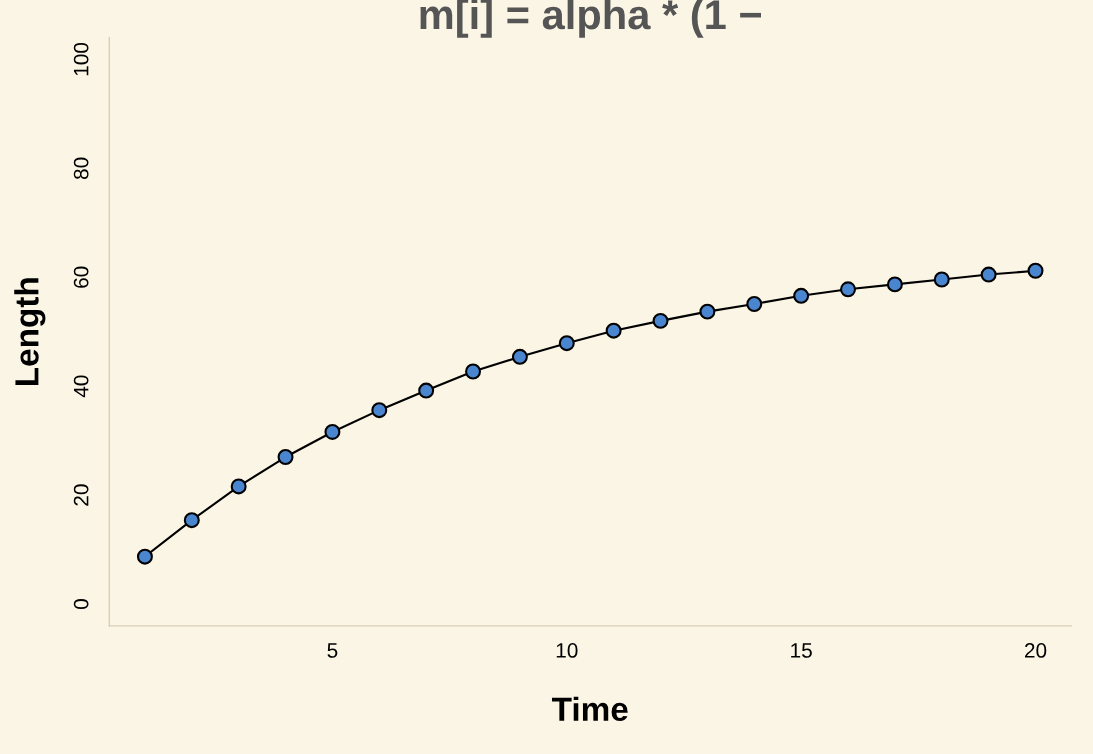  I want to click on x-tick-label: 5, so click(332, 650).